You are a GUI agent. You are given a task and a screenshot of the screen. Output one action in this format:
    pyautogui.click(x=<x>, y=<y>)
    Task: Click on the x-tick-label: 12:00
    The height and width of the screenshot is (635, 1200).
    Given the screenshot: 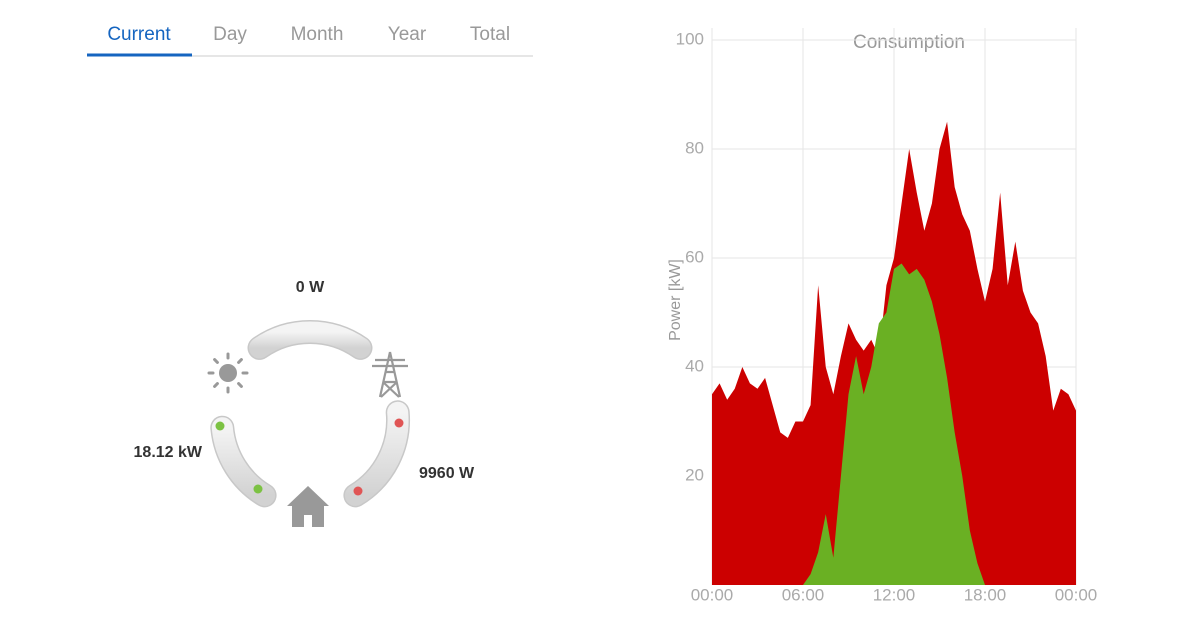 What is the action you would take?
    pyautogui.click(x=894, y=594)
    